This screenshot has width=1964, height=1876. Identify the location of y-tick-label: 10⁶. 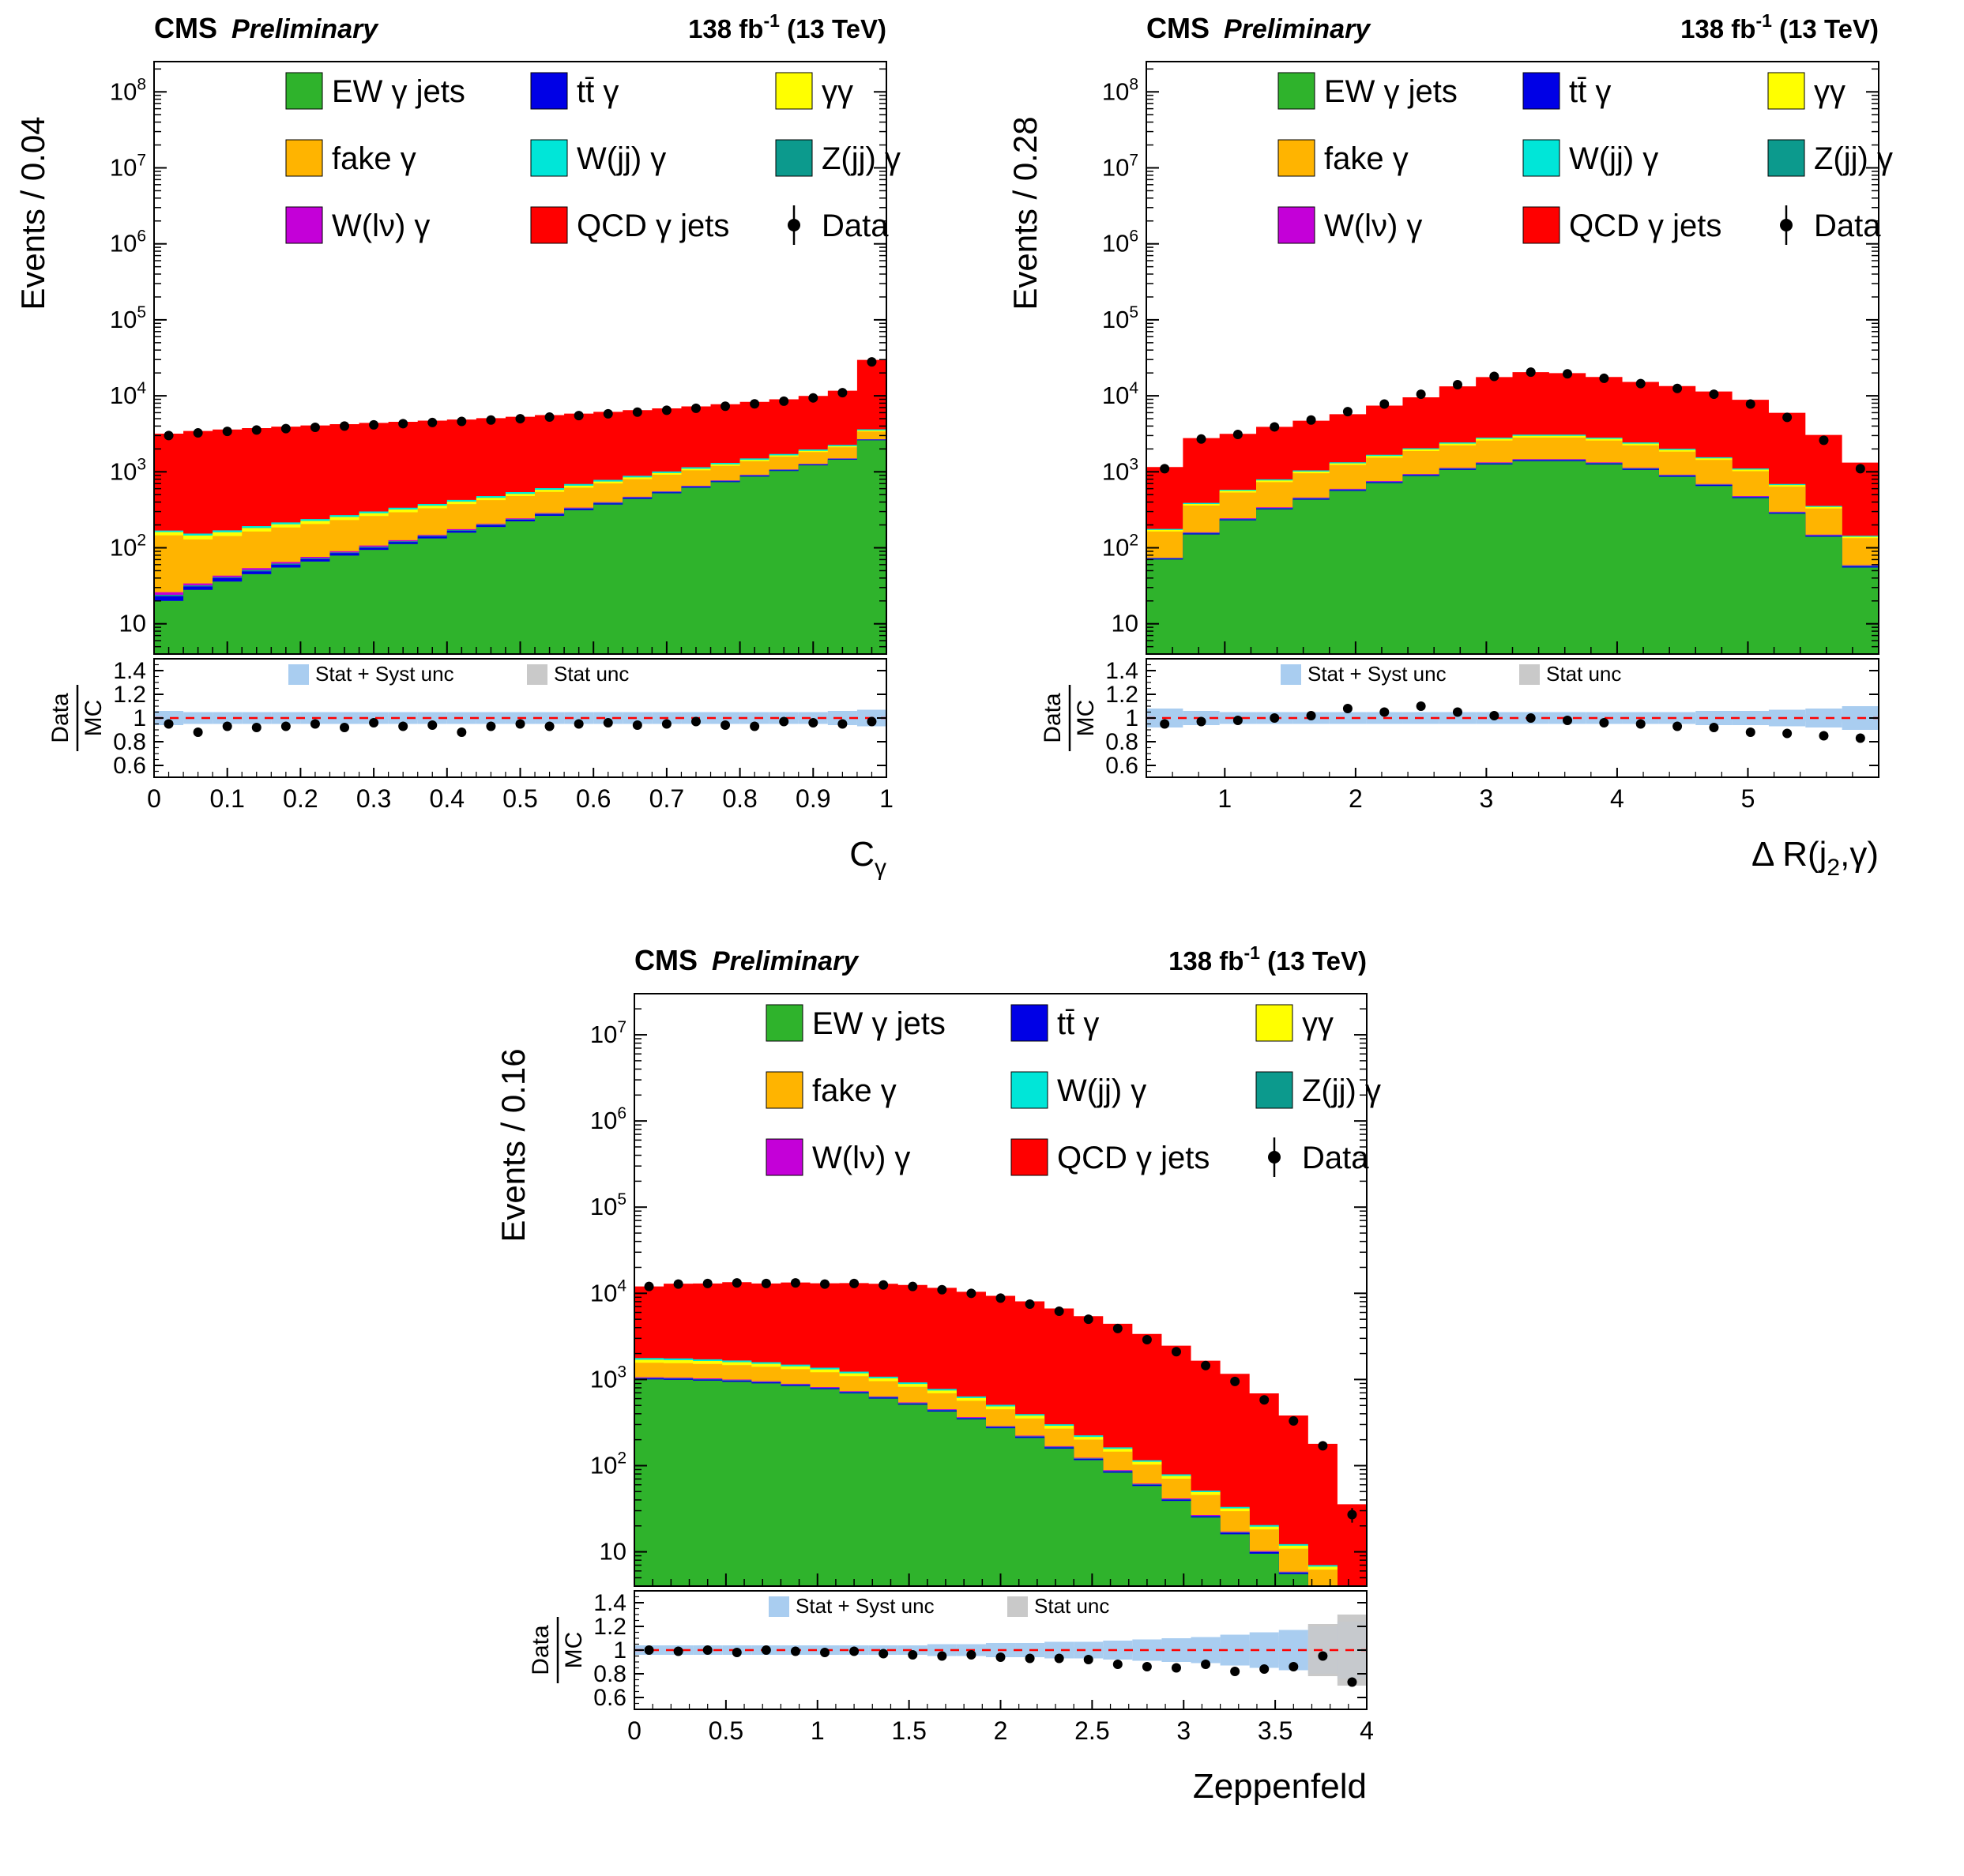
(608, 1119).